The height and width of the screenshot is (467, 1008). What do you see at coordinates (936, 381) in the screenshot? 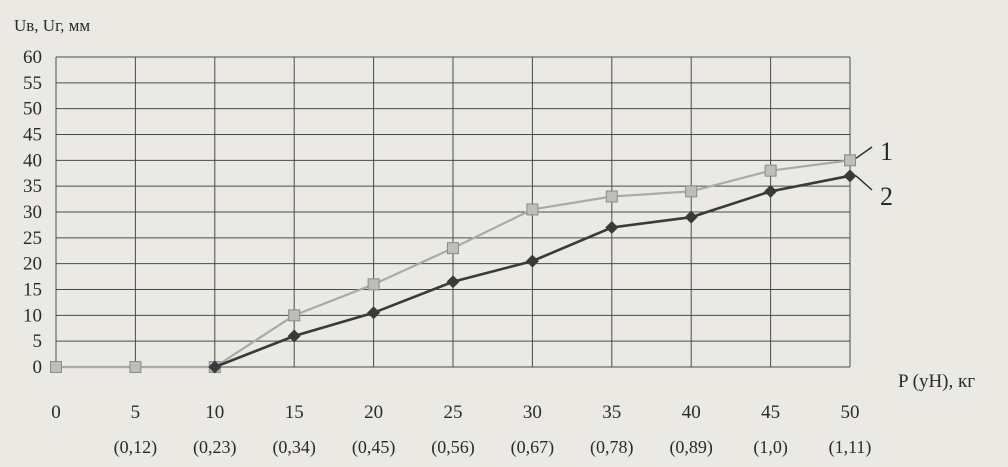
I see `x-axis-label: P (уН), кг` at bounding box center [936, 381].